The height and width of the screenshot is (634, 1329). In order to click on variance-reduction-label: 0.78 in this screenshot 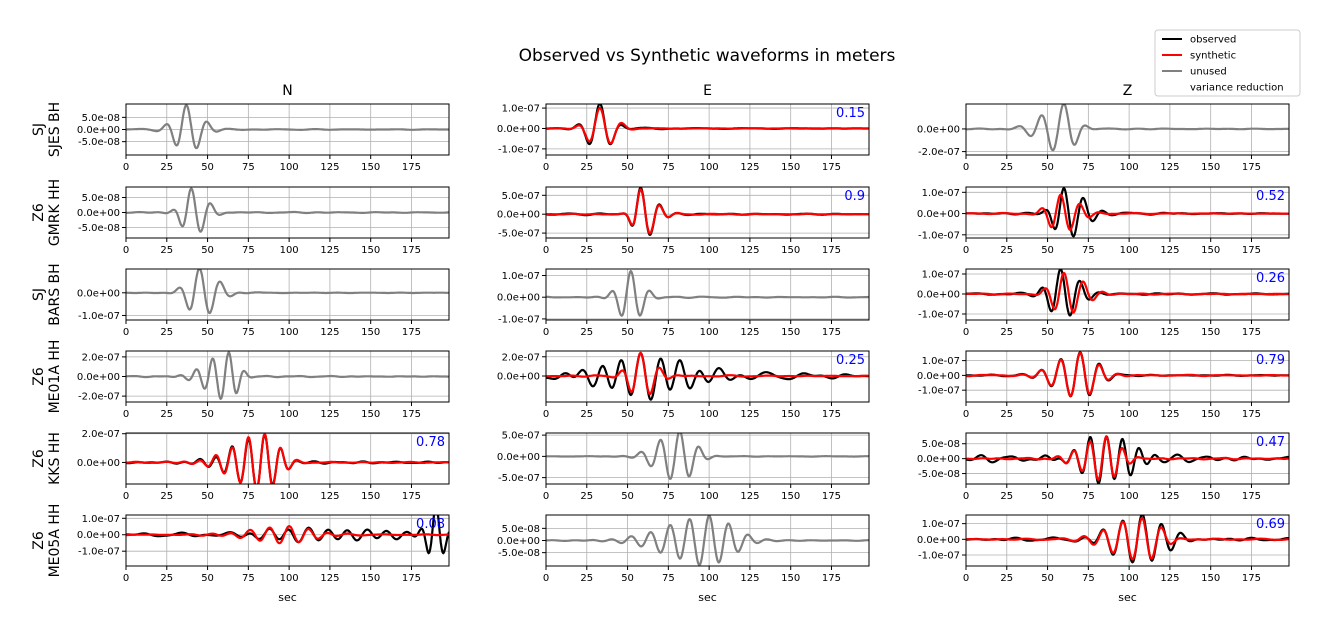, I will do `click(430, 442)`.